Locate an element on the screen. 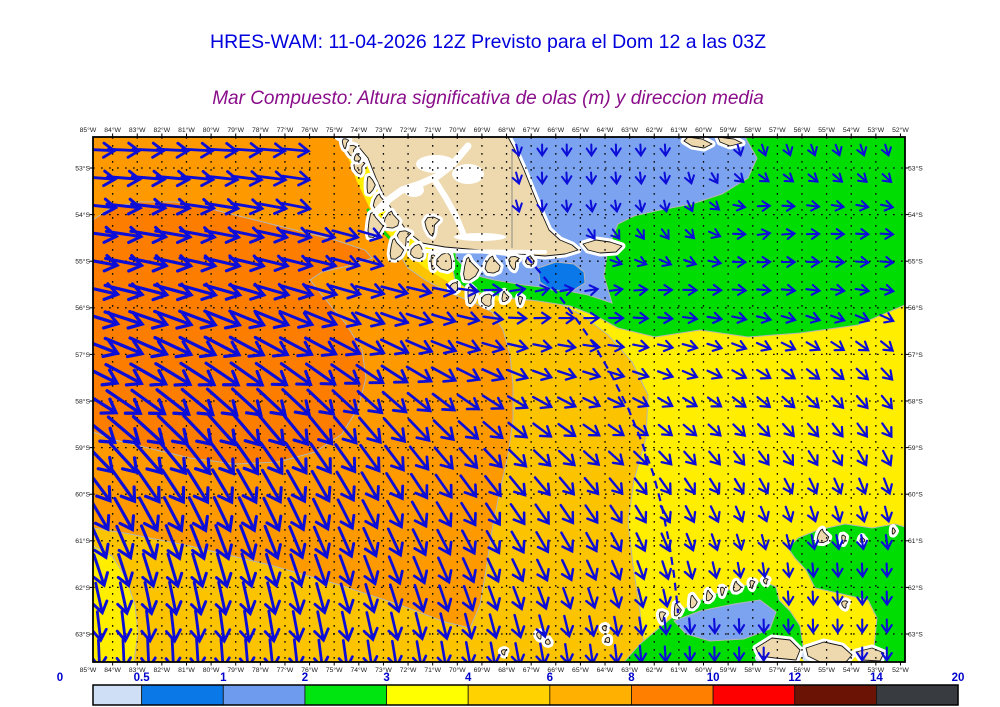 Image resolution: width=1000 pixels, height=707 pixels. lon-label-top: 64°W is located at coordinates (605, 130).